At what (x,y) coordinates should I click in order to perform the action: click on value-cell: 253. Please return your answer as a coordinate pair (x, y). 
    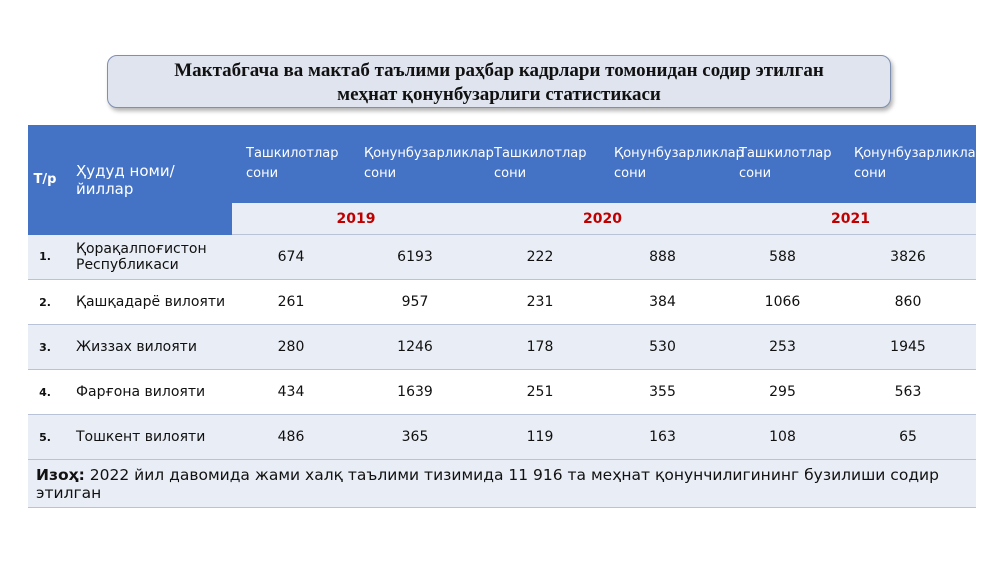
    Looking at the image, I should click on (782, 347).